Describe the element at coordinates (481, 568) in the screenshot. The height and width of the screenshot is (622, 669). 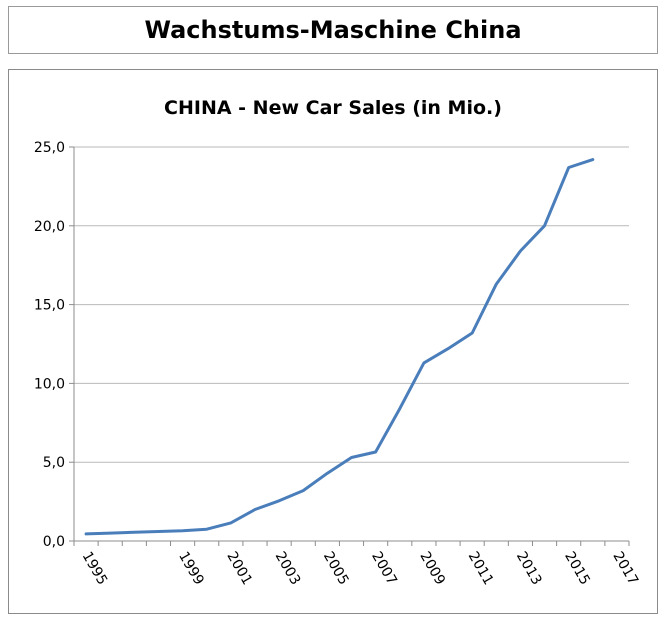
I see `x-tick-label: 2011` at that location.